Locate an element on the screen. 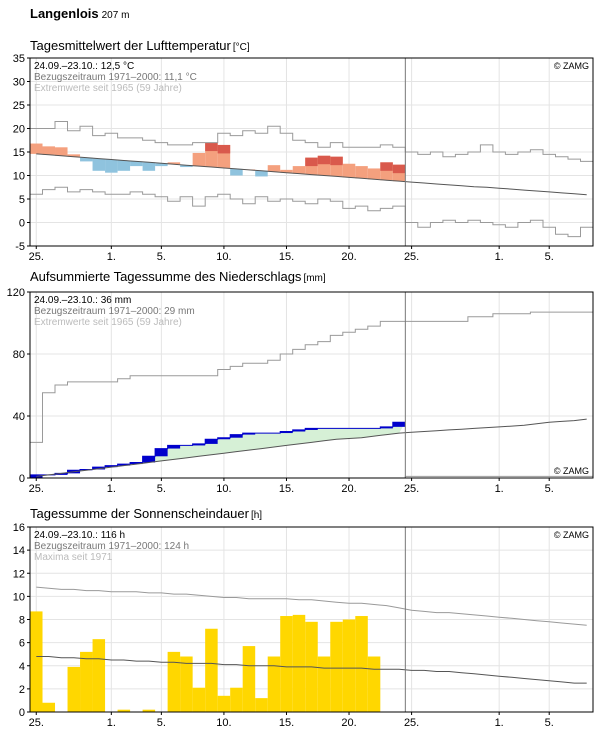 This screenshot has height=729, width=596. precipitation-surplus-area is located at coordinates (218, 449).